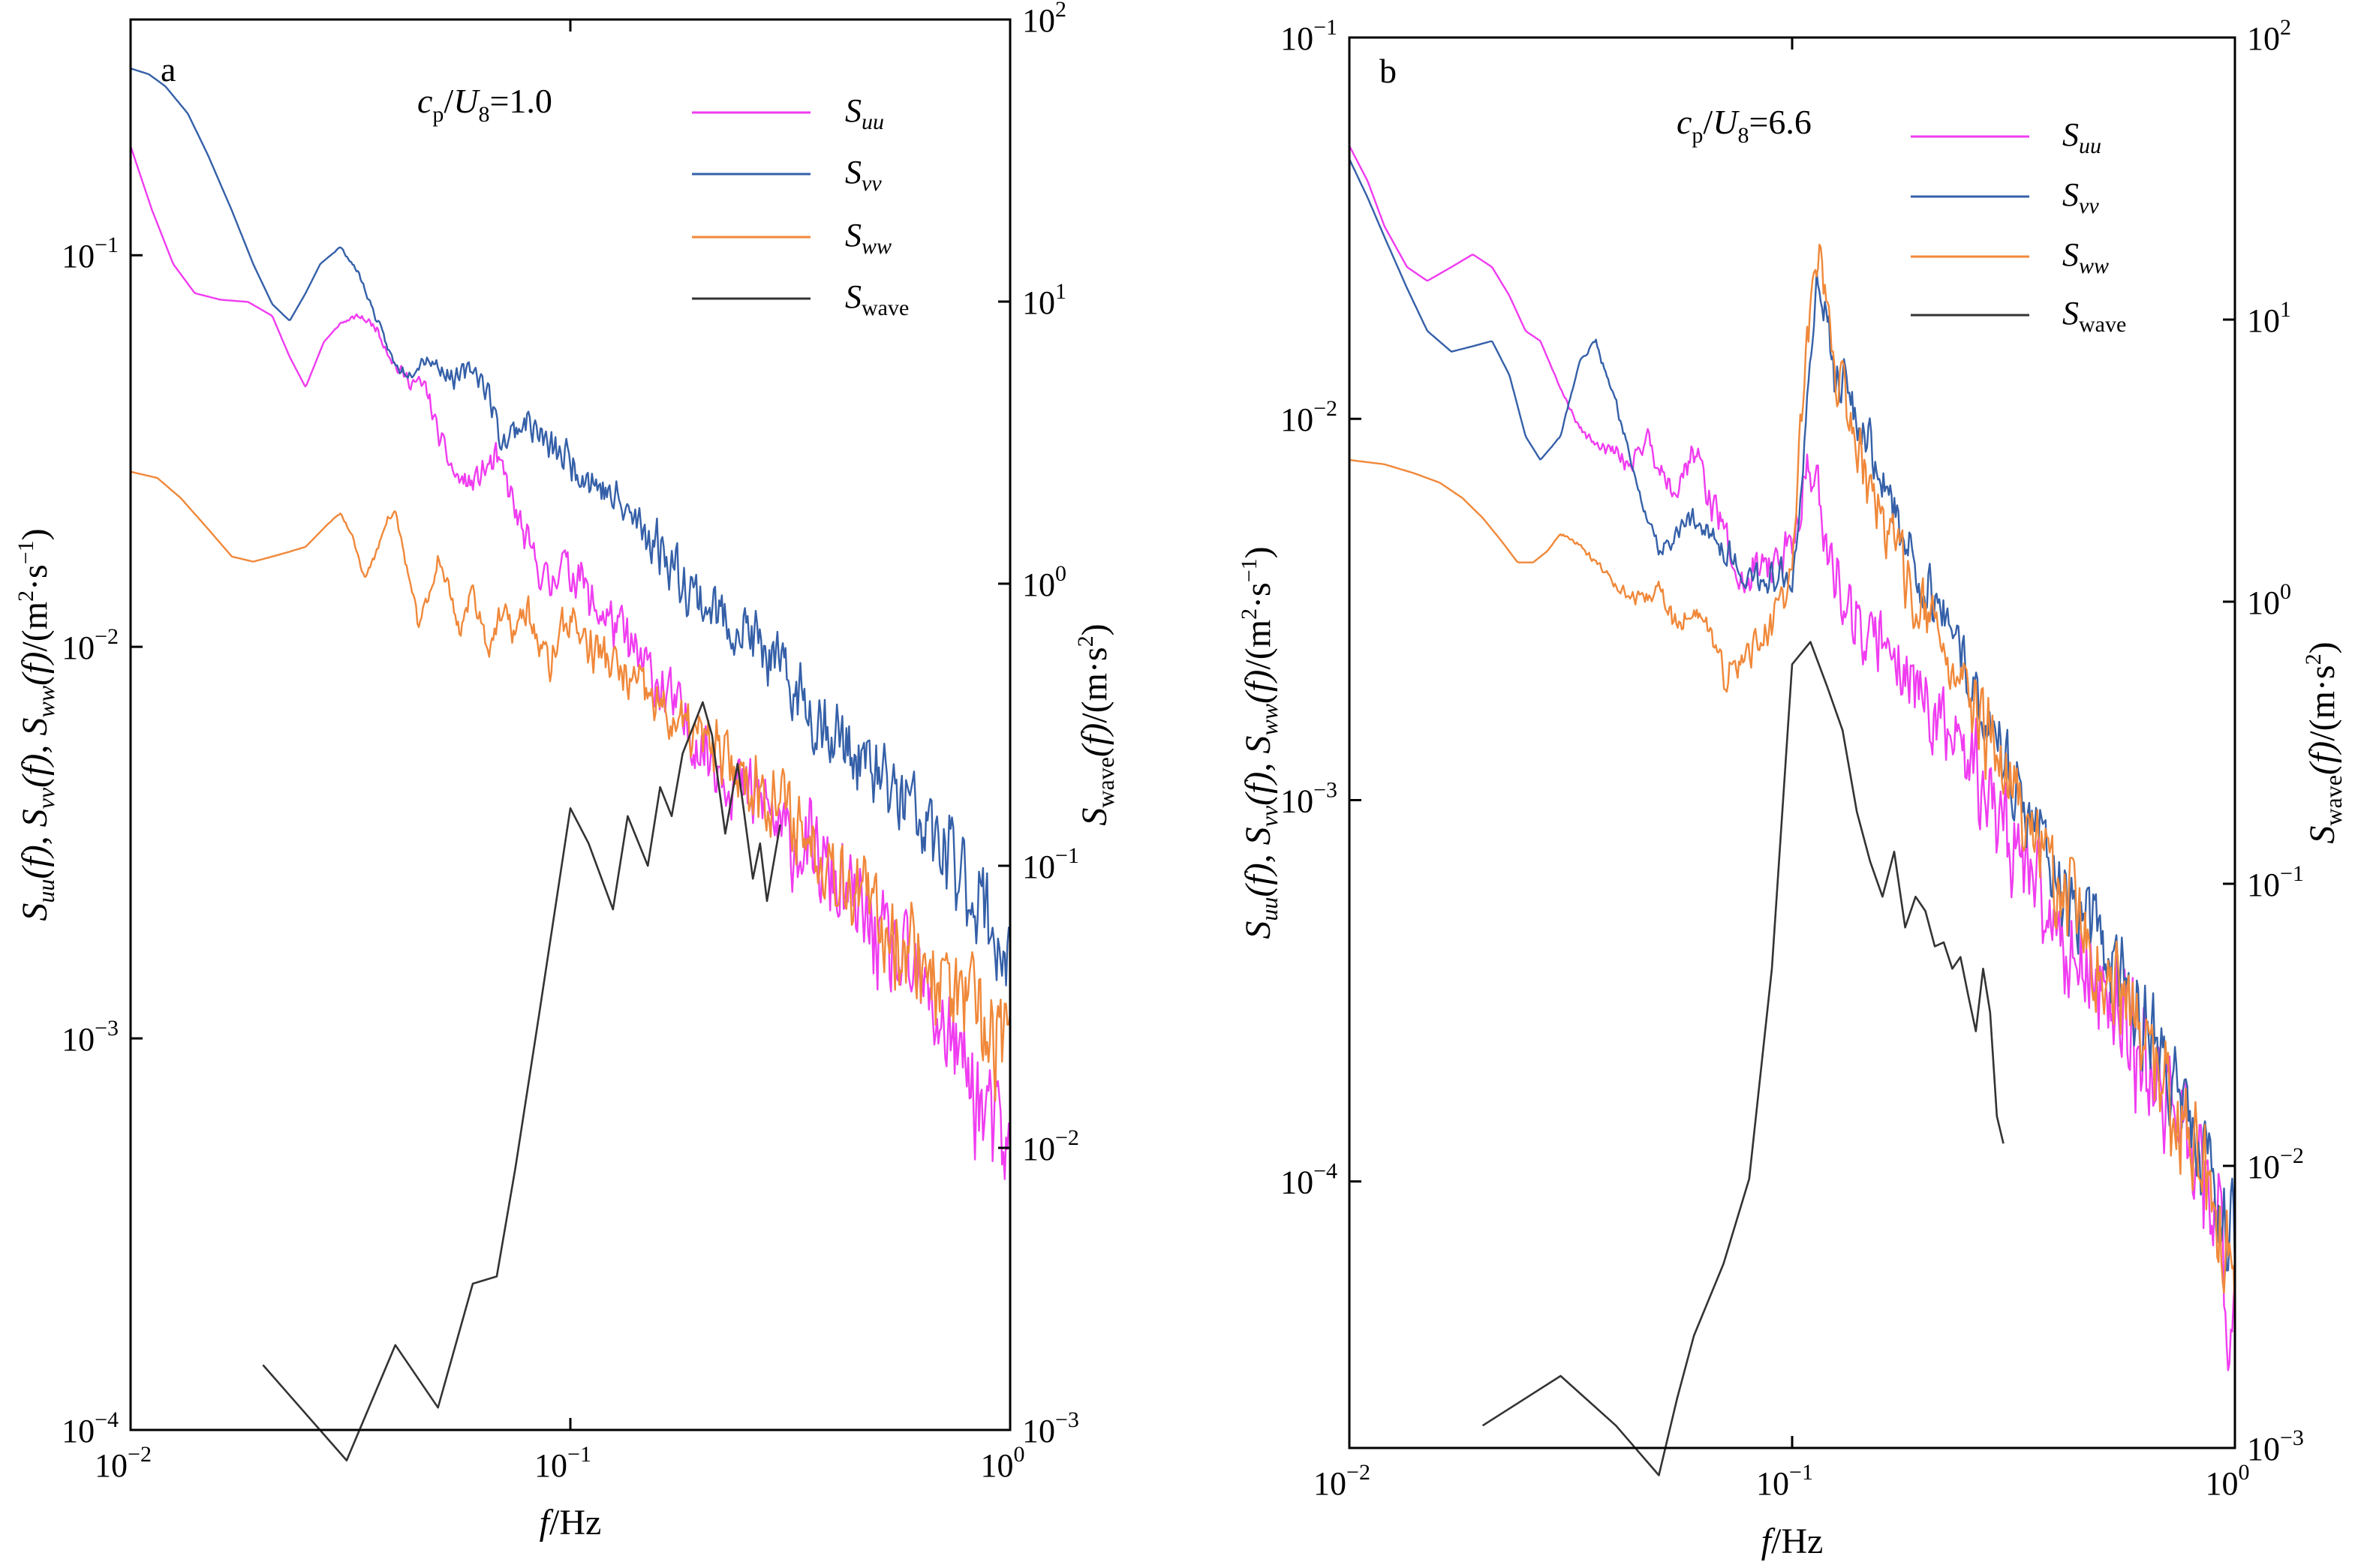  What do you see at coordinates (1096, 724) in the screenshot?
I see `panel-a-y-right-title: Swave(f)/(m·s2)` at bounding box center [1096, 724].